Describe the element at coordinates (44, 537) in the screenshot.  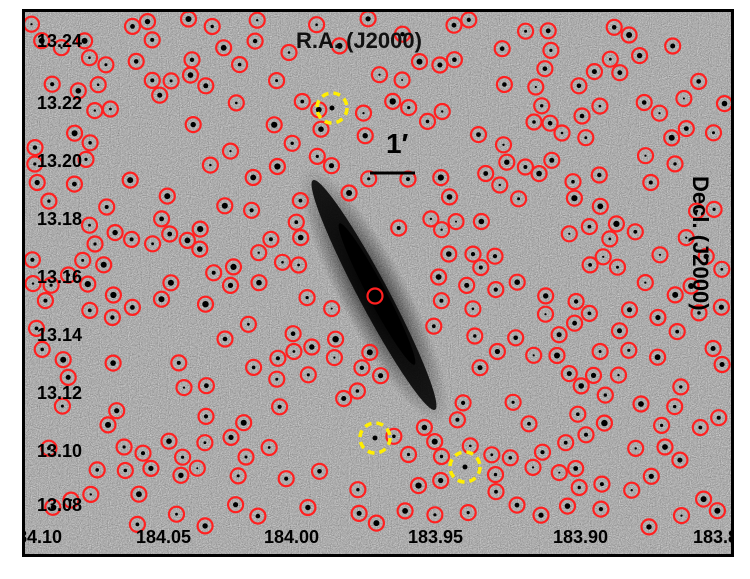
I see `x-tick-label: 184.10` at that location.